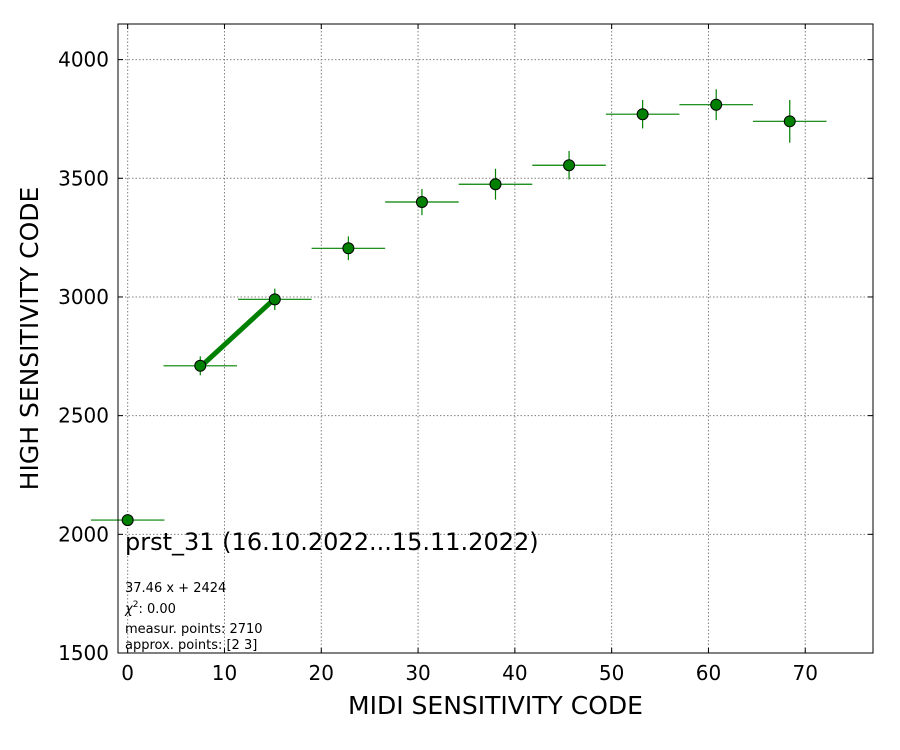 This screenshot has width=900, height=750. I want to click on y-tick-label: 1500, so click(83, 653).